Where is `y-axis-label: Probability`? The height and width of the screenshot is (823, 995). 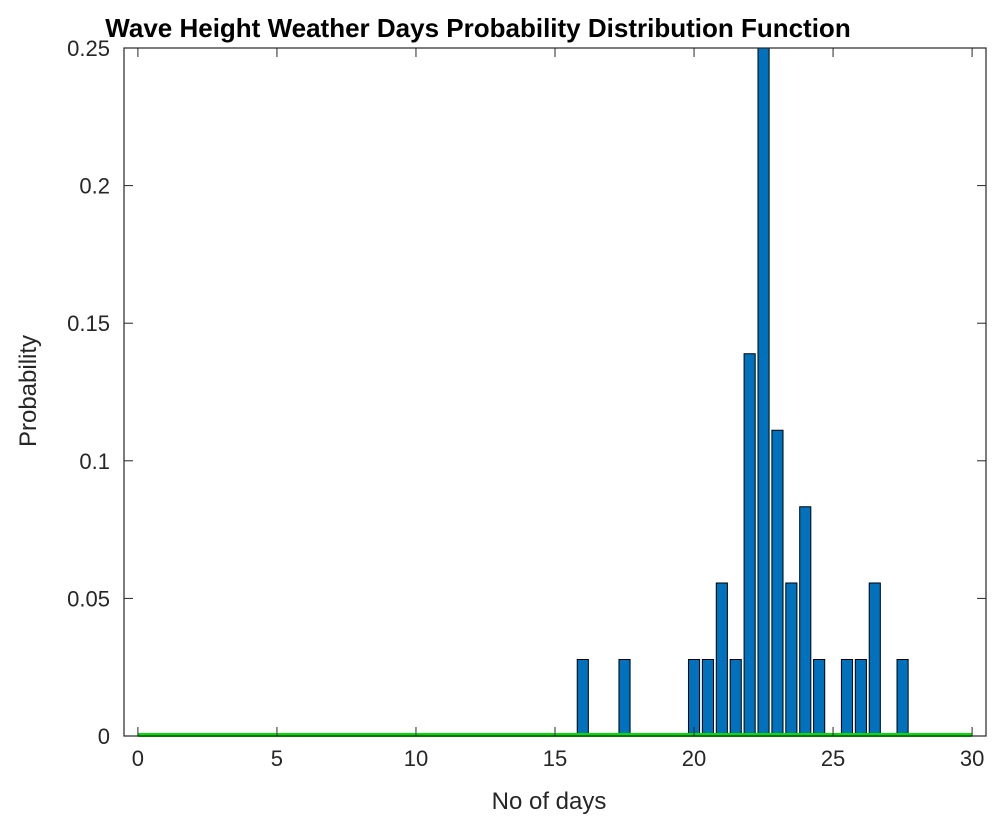 y-axis-label: Probability is located at coordinates (28, 391).